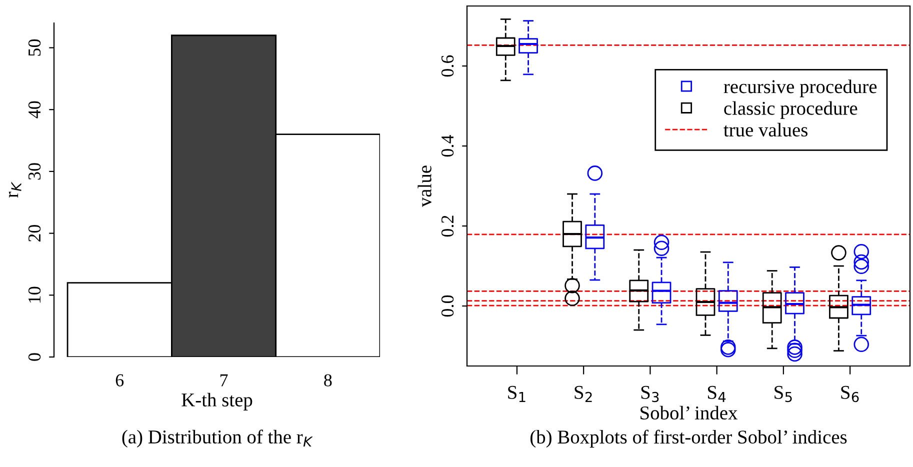 The width and height of the screenshot is (913, 467). I want to click on x-axis-title: K-th step, so click(217, 401).